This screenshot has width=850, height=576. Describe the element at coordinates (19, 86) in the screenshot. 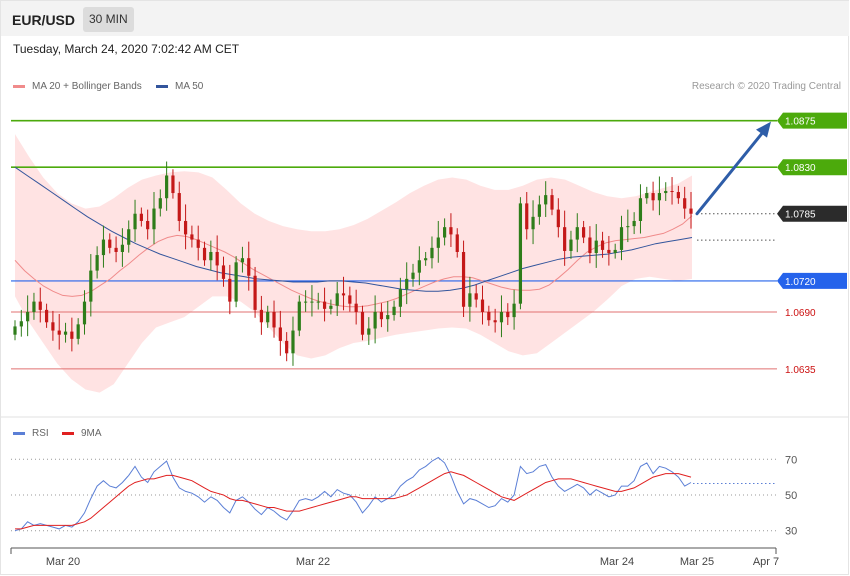

I see `ma20-swatch` at that location.